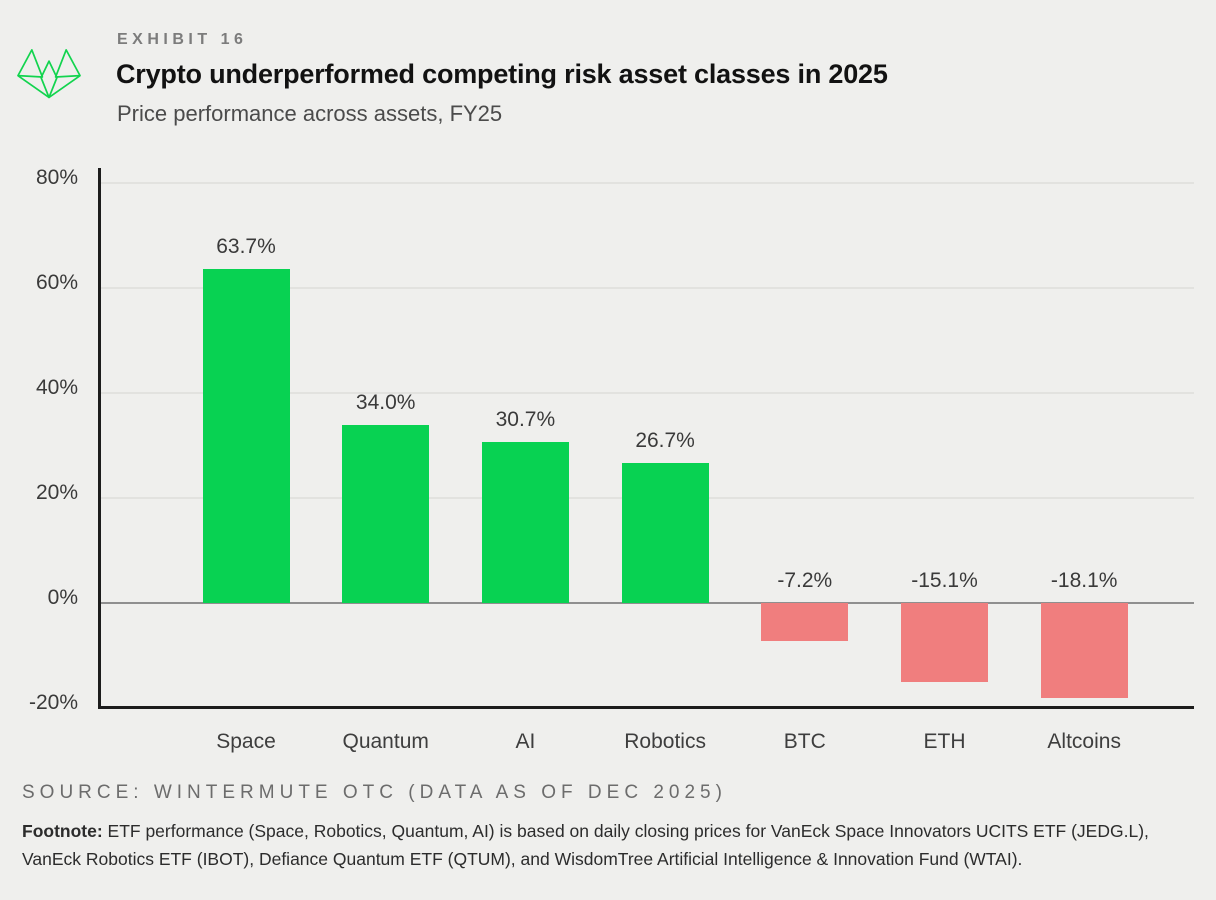 This screenshot has height=900, width=1216. I want to click on y-tick-label: 0%, so click(62, 598).